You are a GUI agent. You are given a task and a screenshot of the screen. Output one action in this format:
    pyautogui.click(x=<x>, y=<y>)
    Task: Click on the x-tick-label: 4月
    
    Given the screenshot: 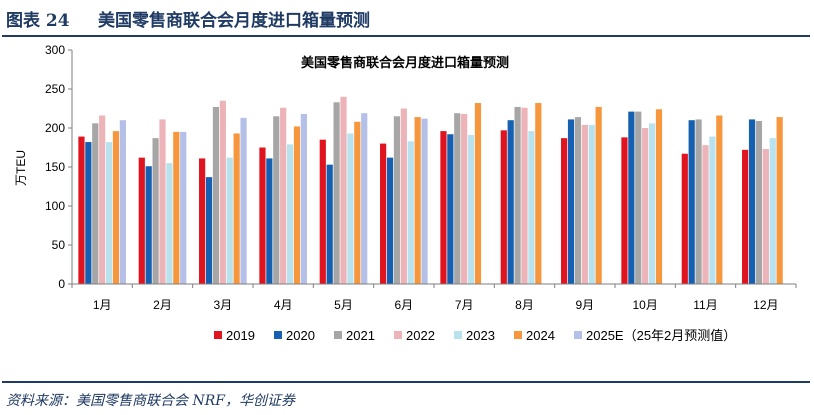 What is the action you would take?
    pyautogui.click(x=283, y=305)
    